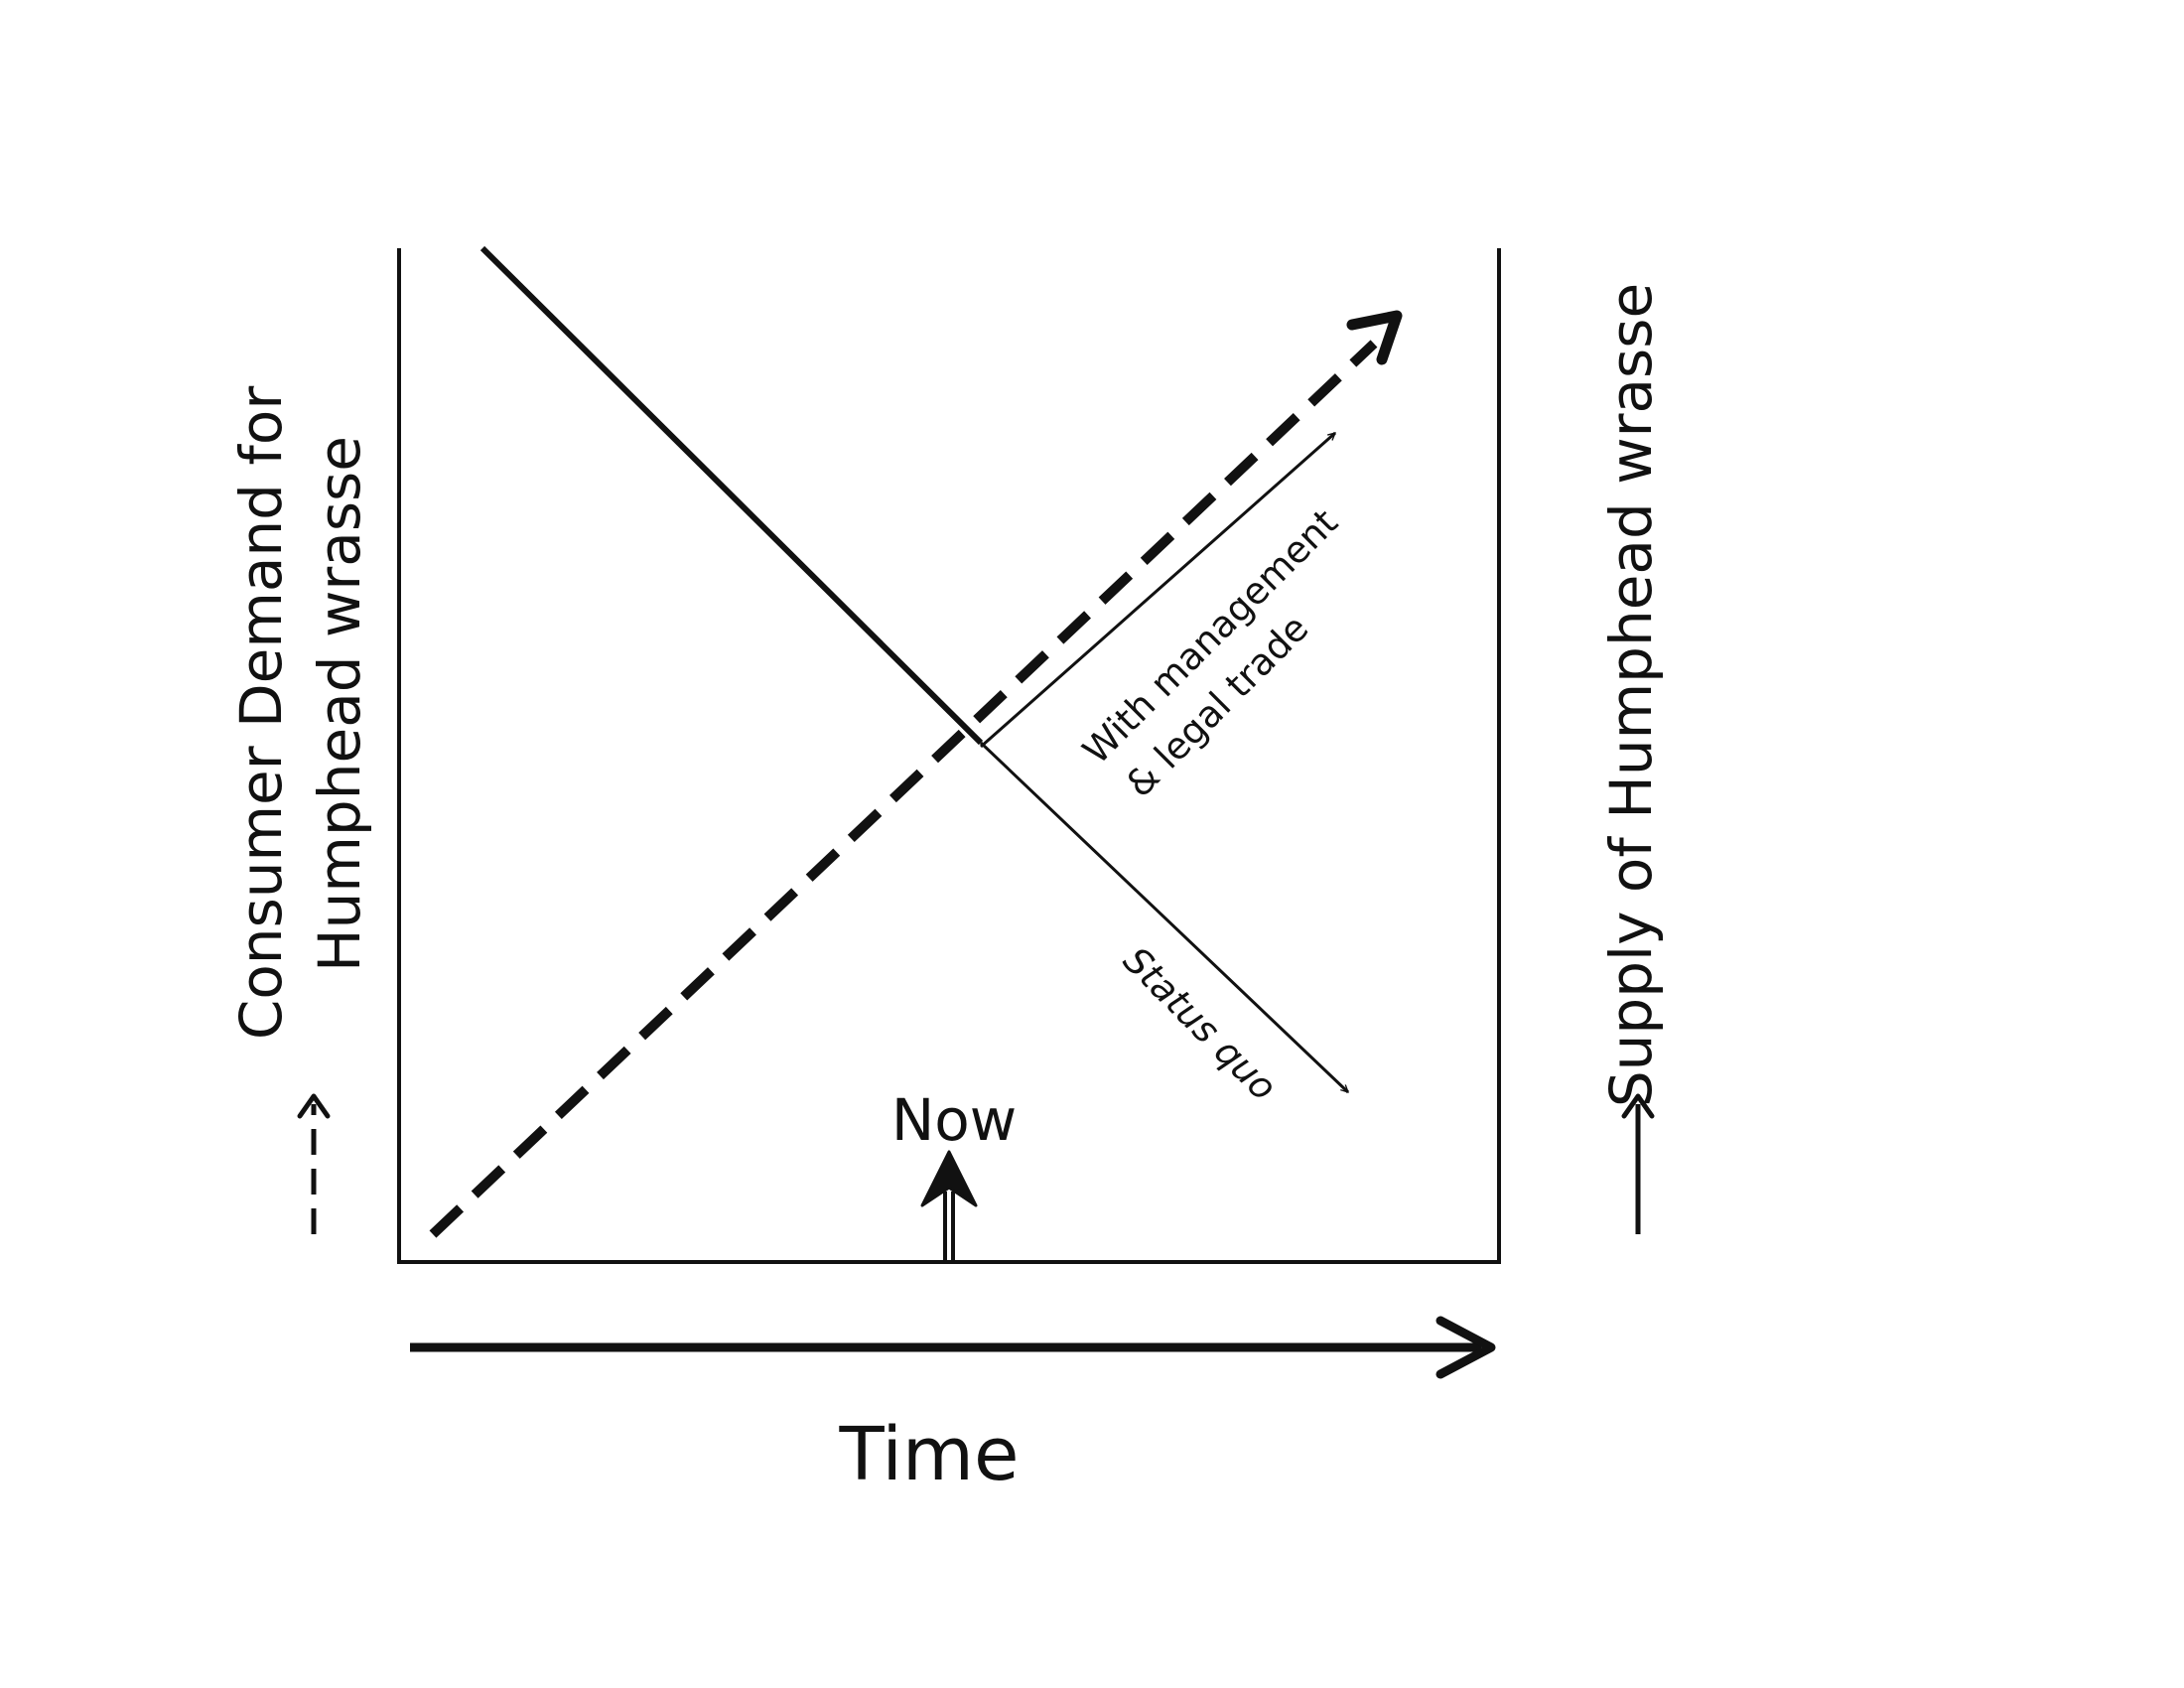 The width and height of the screenshot is (2184, 1688). I want to click on now-label: Now, so click(954, 1120).